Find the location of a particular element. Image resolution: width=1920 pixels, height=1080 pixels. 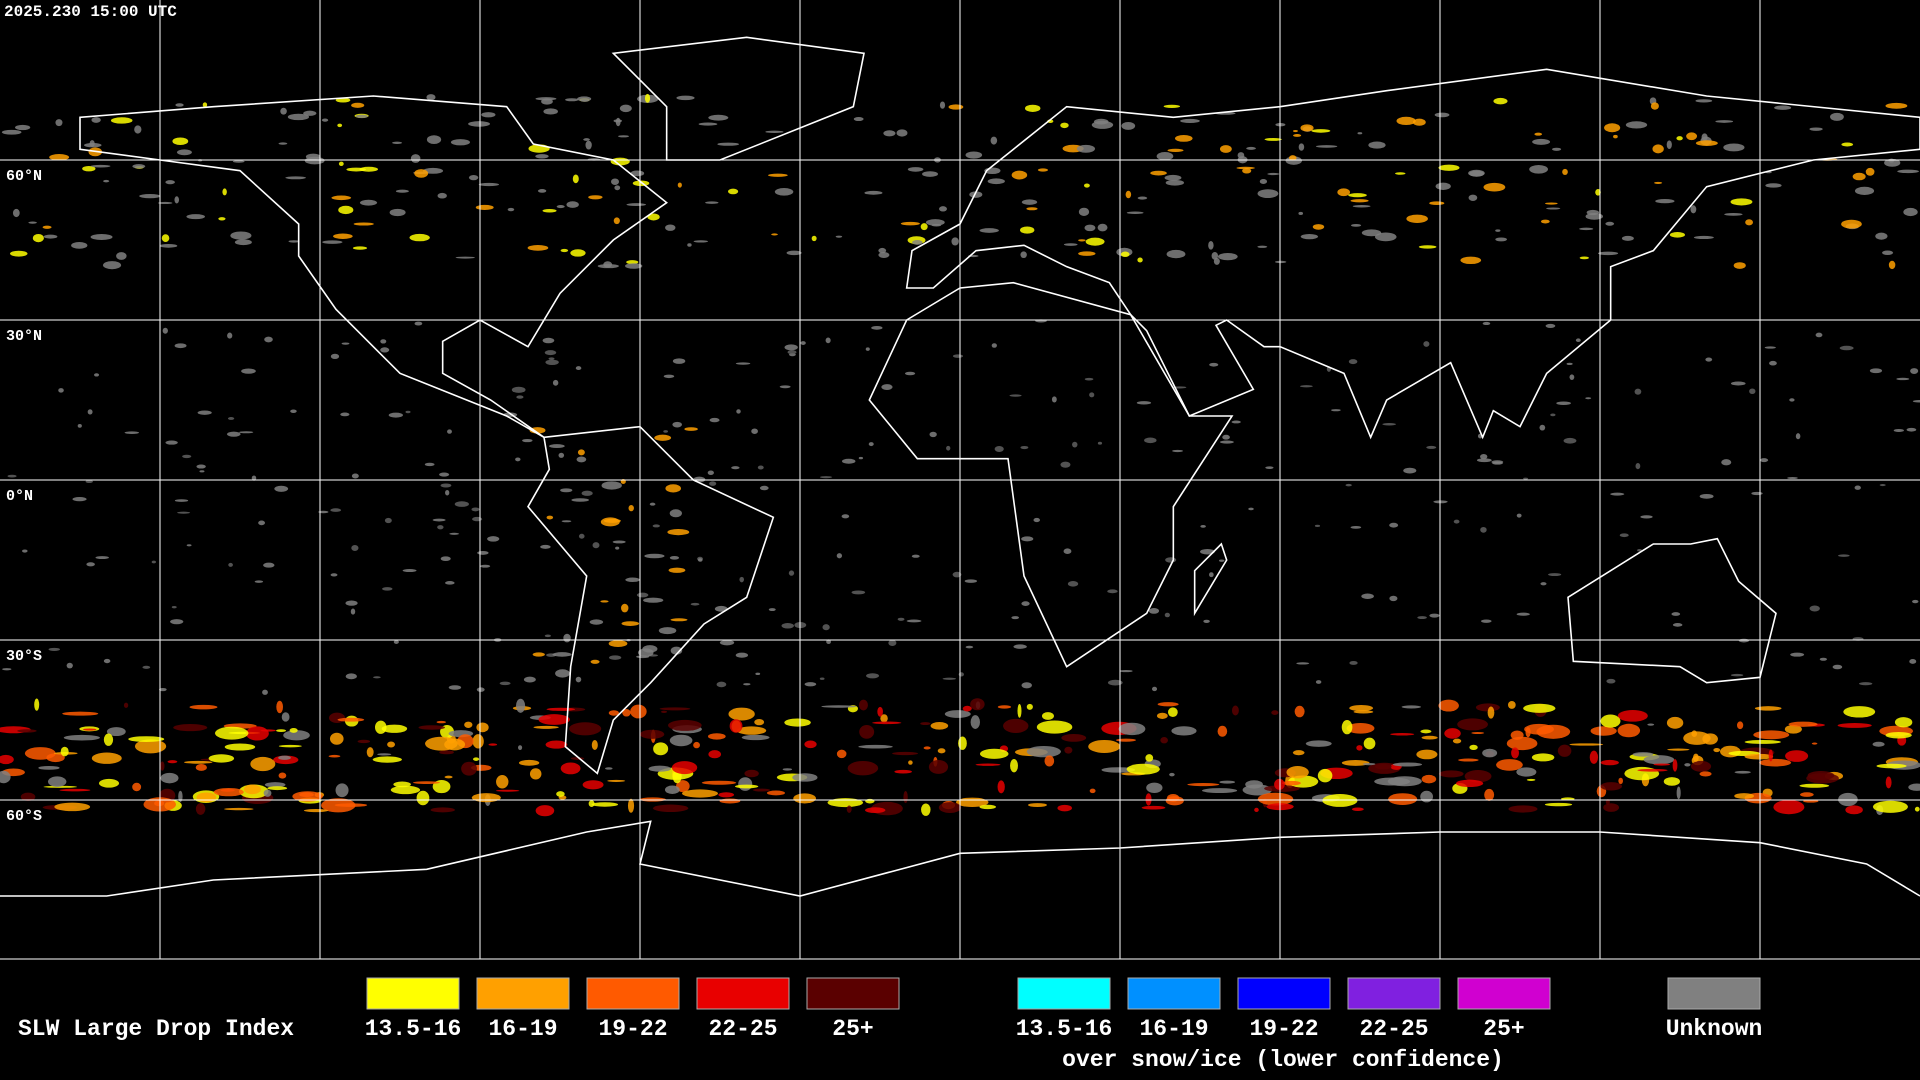

coastline is located at coordinates (738, 98).